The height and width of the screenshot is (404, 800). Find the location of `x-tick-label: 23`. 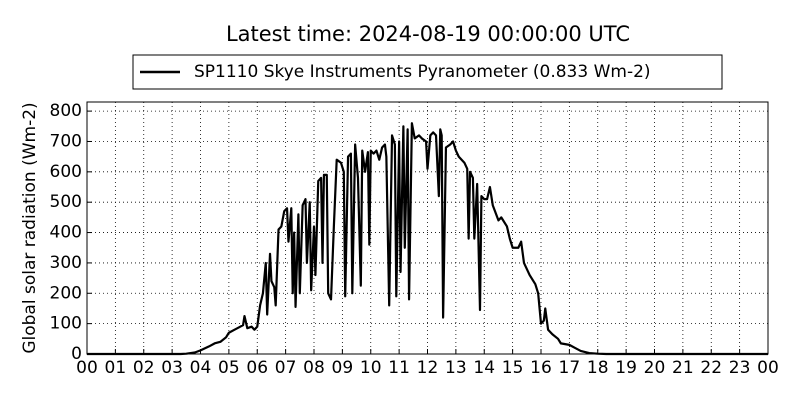

x-tick-label: 23 is located at coordinates (740, 368).